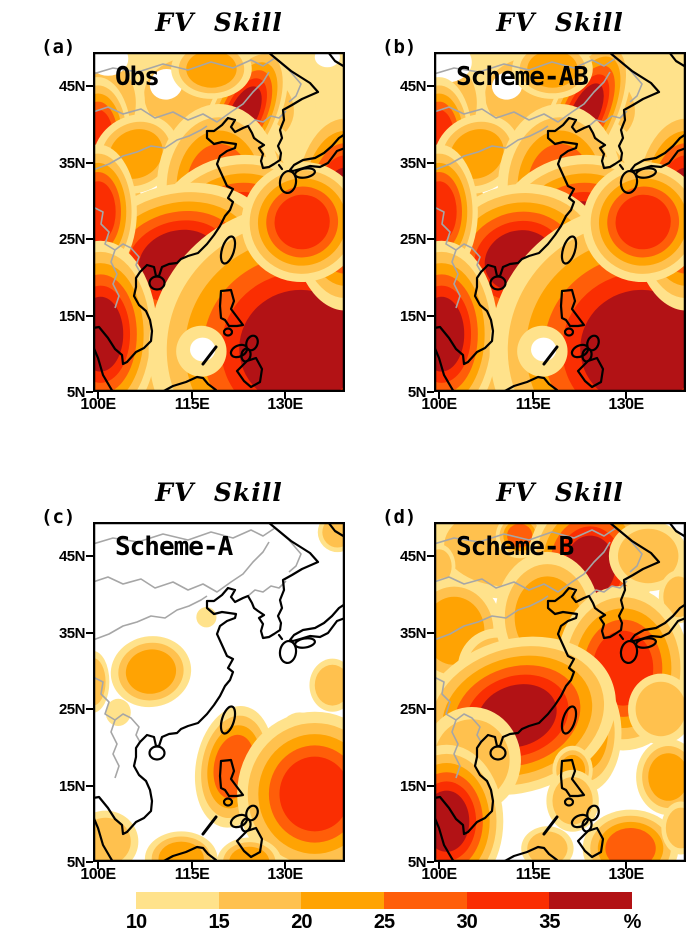 The height and width of the screenshot is (938, 700). I want to click on map-canvas-b, so click(560, 222).